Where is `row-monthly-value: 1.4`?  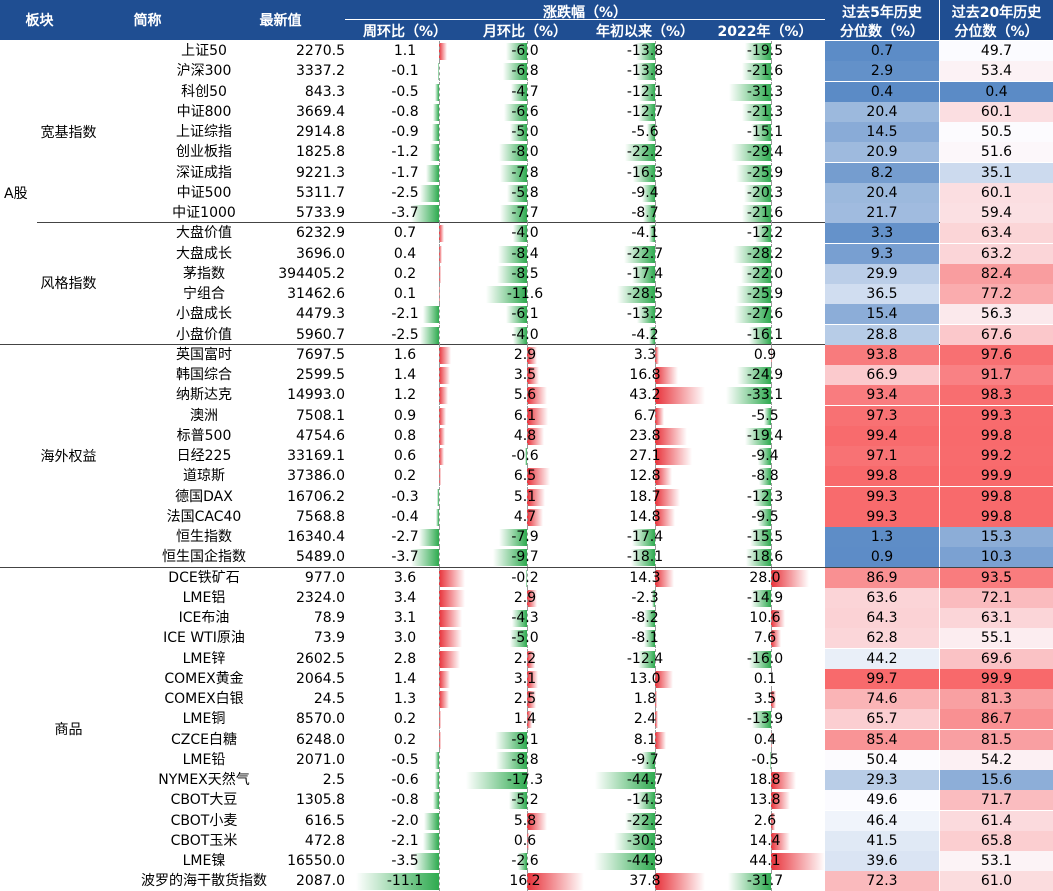
row-monthly-value: 1.4 is located at coordinates (525, 719).